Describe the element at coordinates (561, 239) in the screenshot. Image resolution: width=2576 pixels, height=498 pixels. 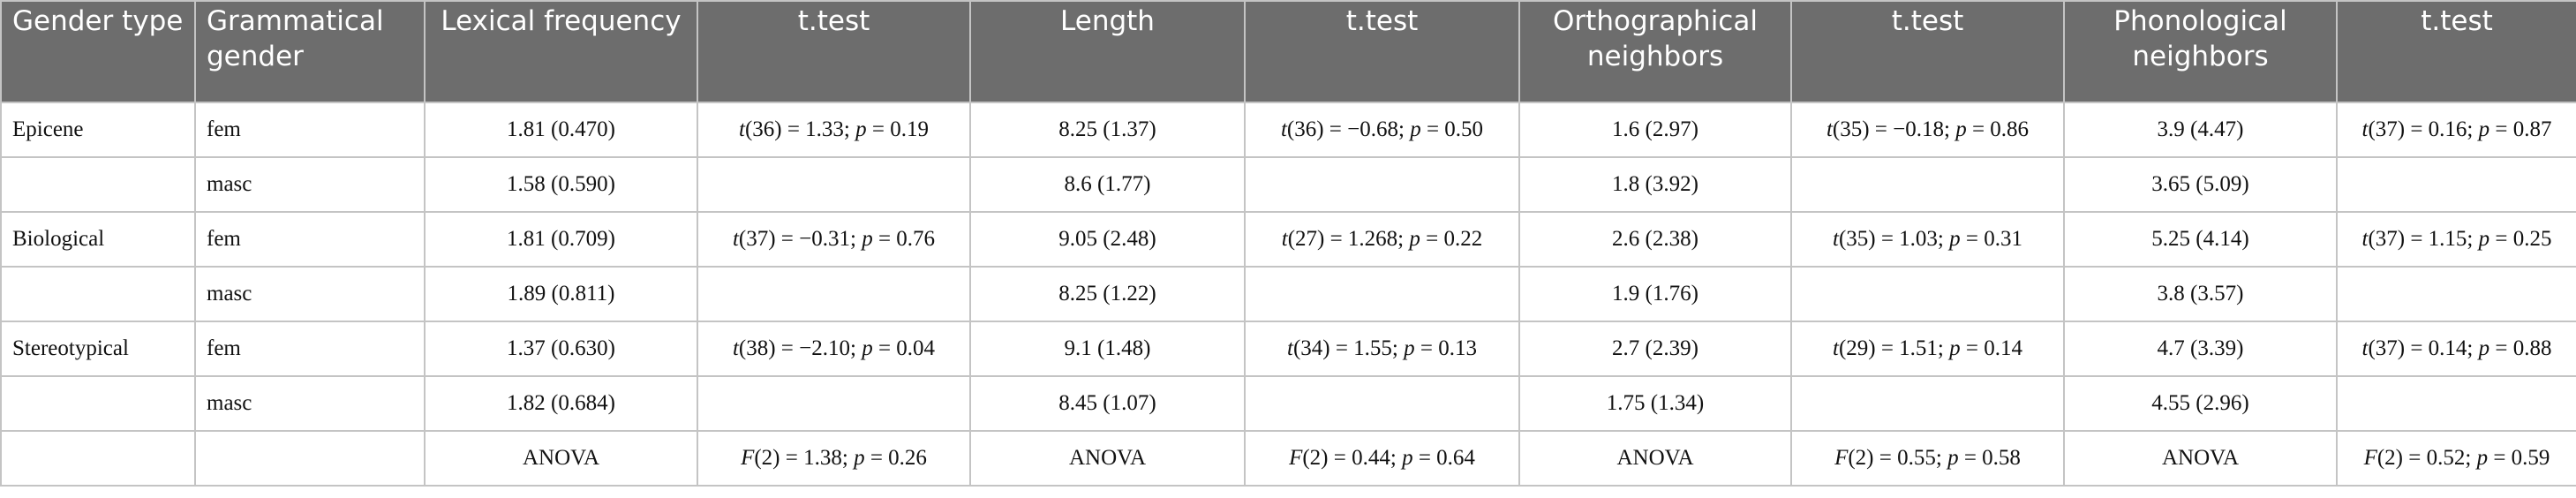
I see `table-cell: 1.81 (0.709)` at that location.